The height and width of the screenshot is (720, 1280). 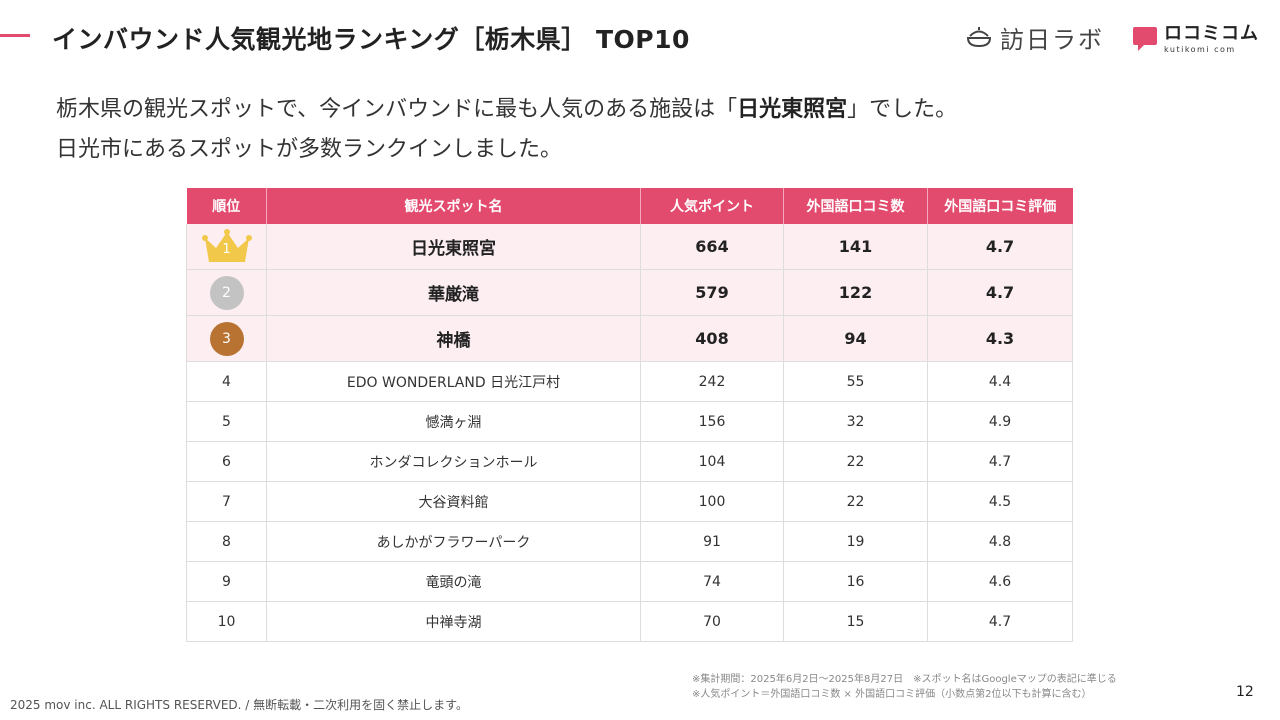 I want to click on page-title: インバウンド人気観光地ランキング［栃木県］ TOP10, so click(x=371, y=39).